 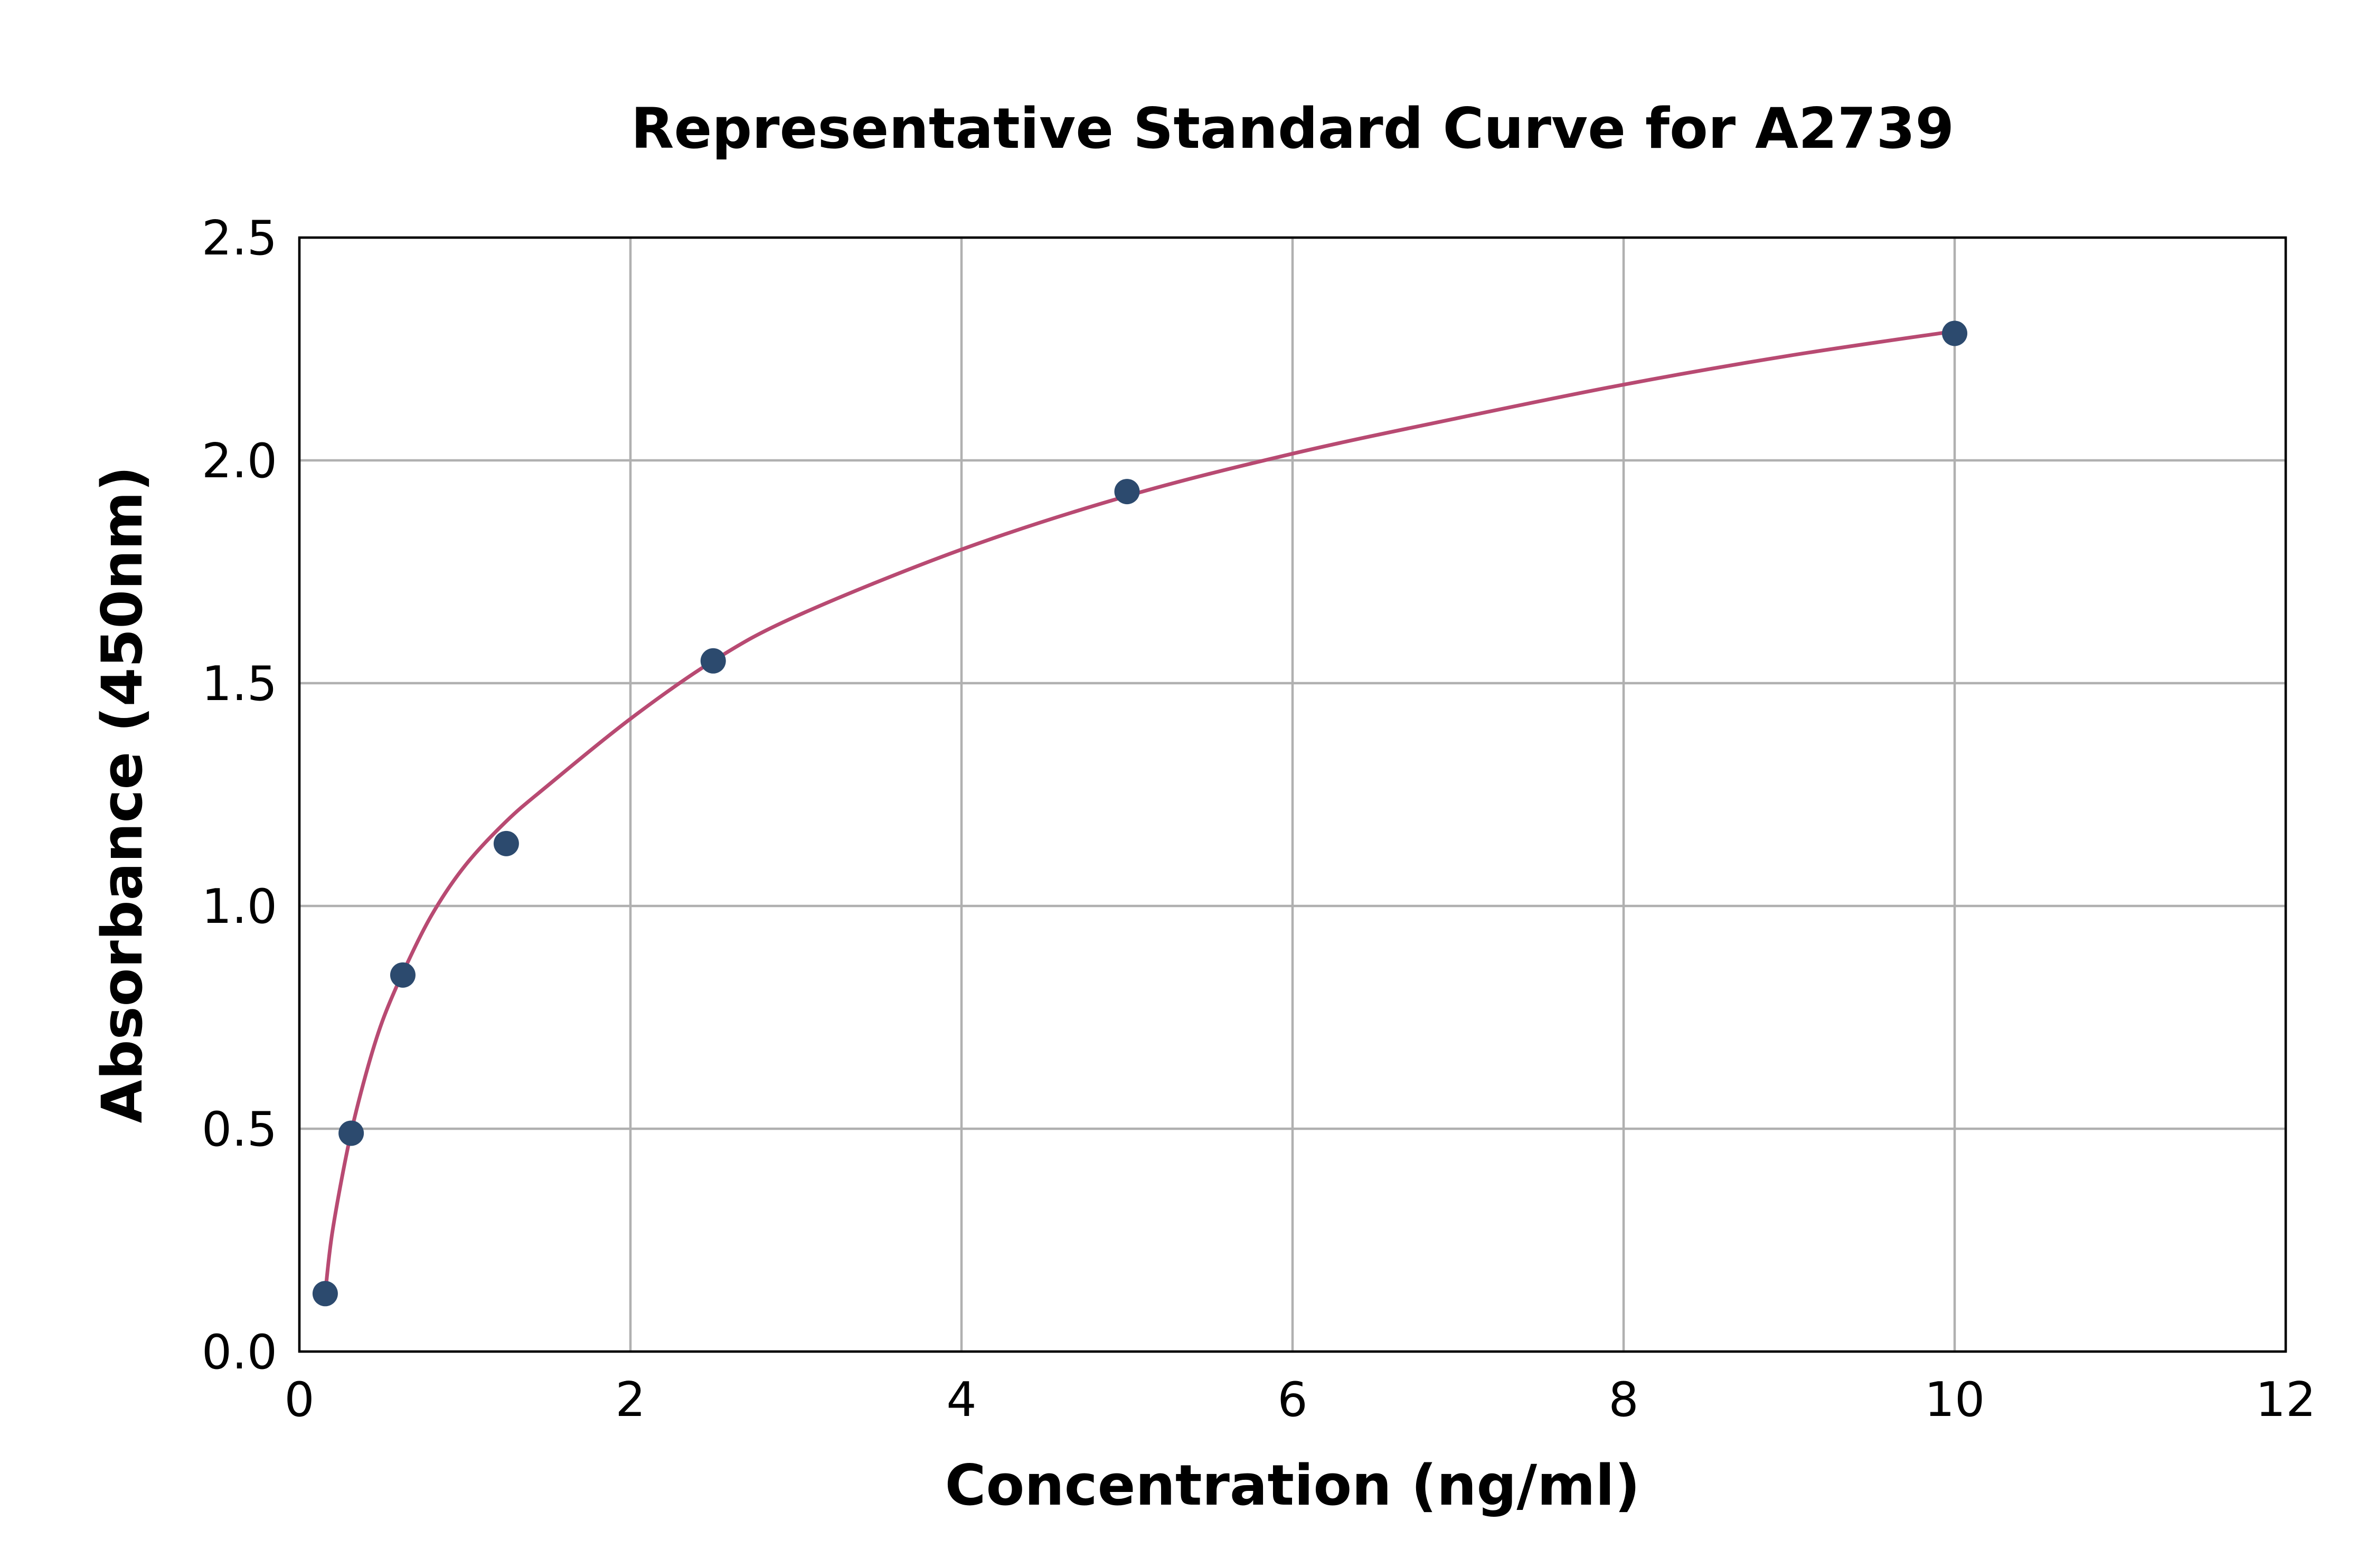 I want to click on x-tick-label: 12, so click(x=2286, y=1400).